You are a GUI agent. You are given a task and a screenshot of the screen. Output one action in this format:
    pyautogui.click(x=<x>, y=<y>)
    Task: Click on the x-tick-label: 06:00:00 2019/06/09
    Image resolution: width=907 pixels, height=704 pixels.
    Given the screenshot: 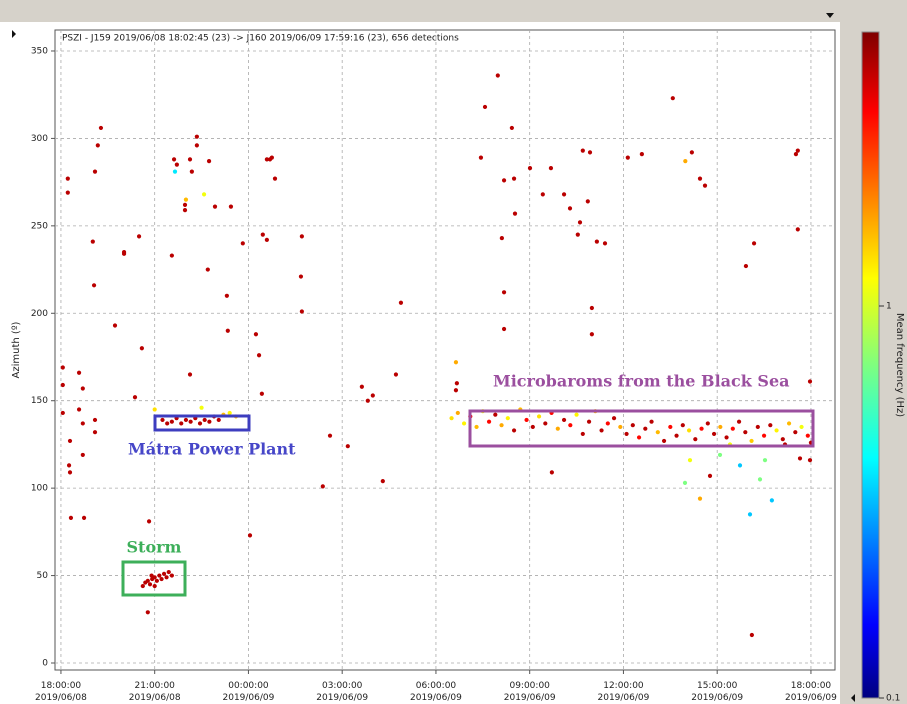 What is the action you would take?
    pyautogui.click(x=436, y=692)
    